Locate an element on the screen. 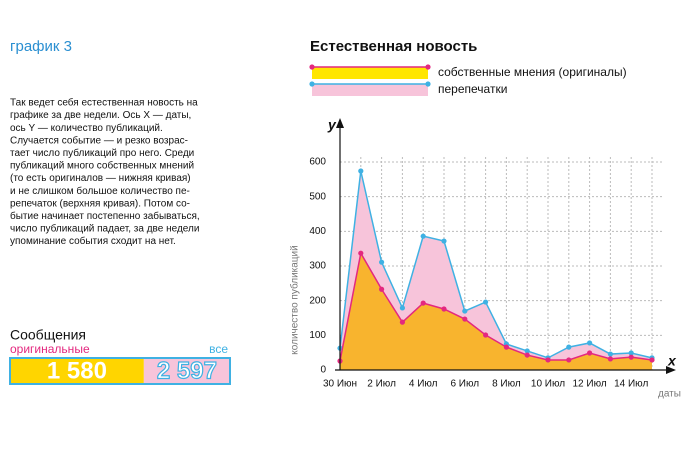  description-line: публикаций много собственных мнений is located at coordinates (102, 166).